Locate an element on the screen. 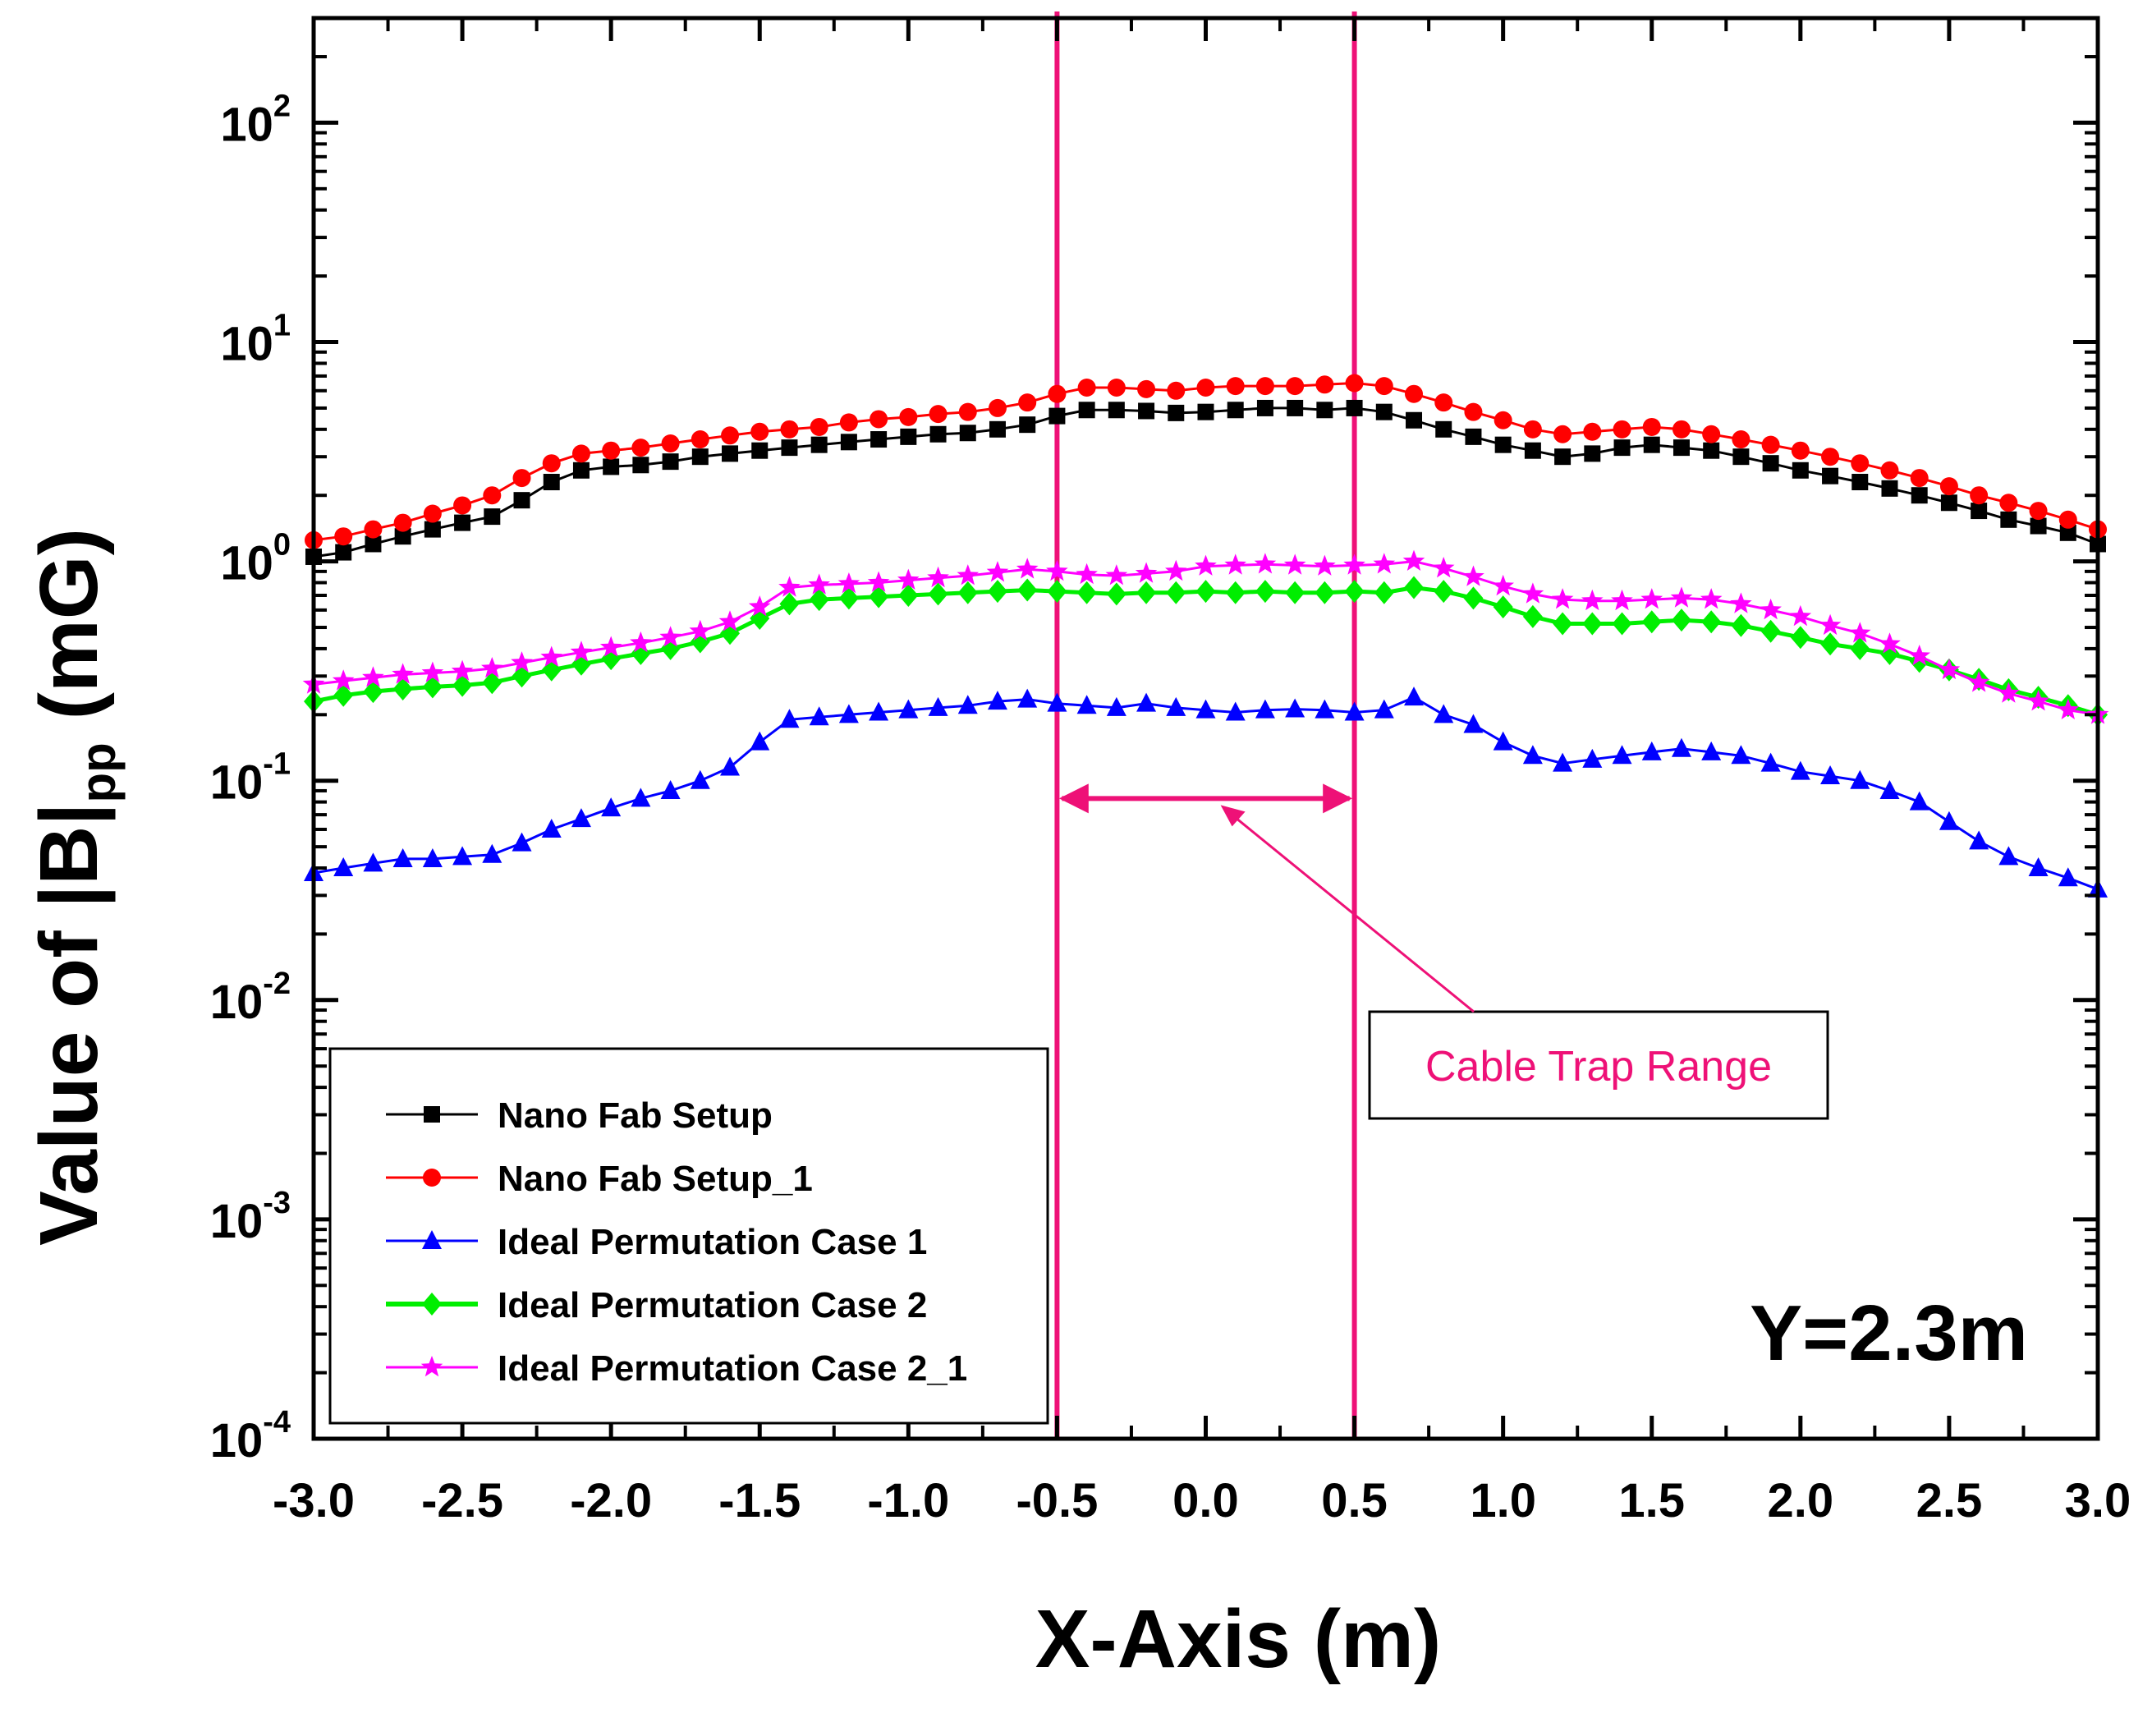 The image size is (2152, 1736). legend-label: Ideal Permutation Case 2_1 is located at coordinates (732, 1368).